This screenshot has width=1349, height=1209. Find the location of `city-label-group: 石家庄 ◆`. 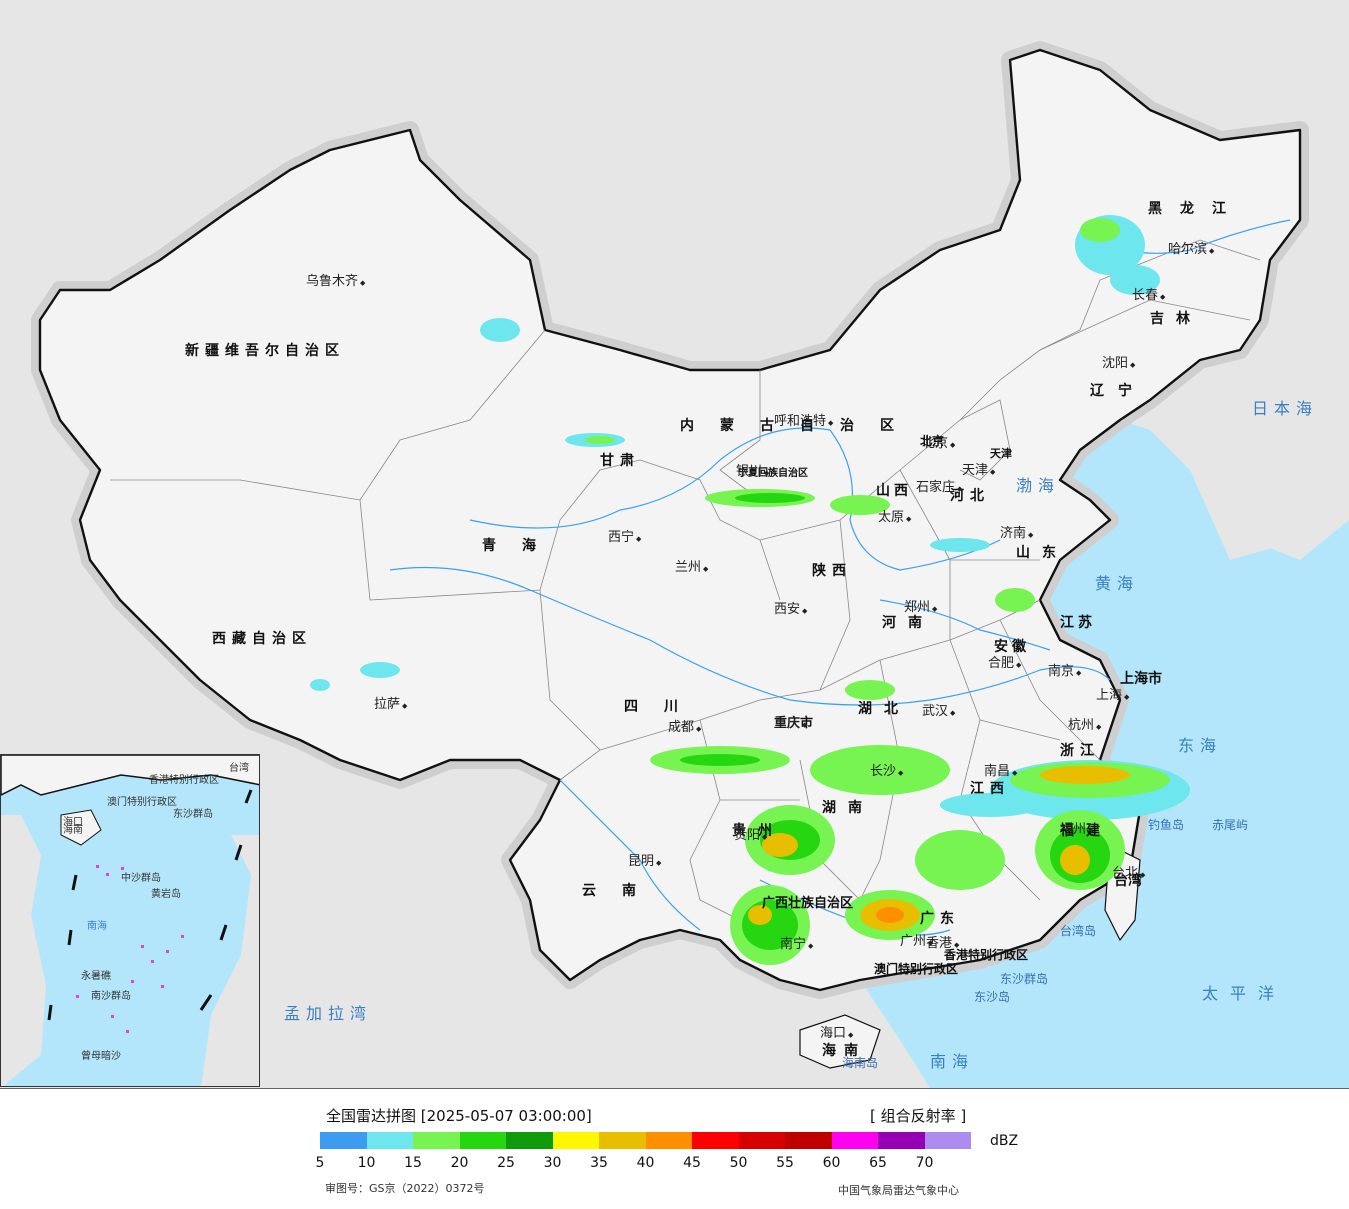

city-label-group: 石家庄 ◆ is located at coordinates (939, 485).